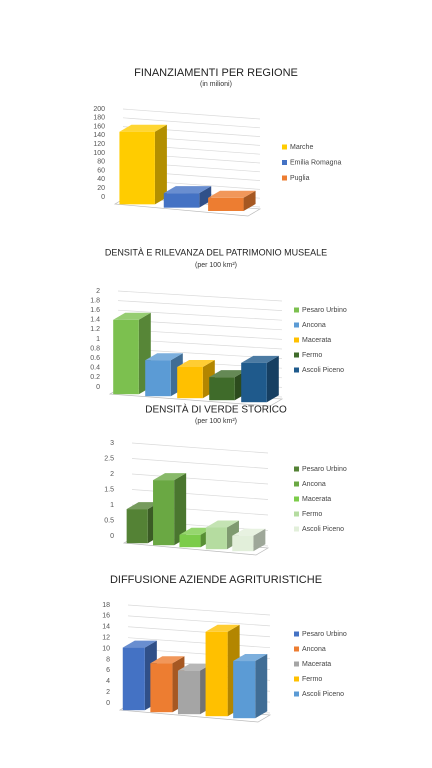  Describe the element at coordinates (106, 638) in the screenshot. I see `y-tick-label: 12` at that location.